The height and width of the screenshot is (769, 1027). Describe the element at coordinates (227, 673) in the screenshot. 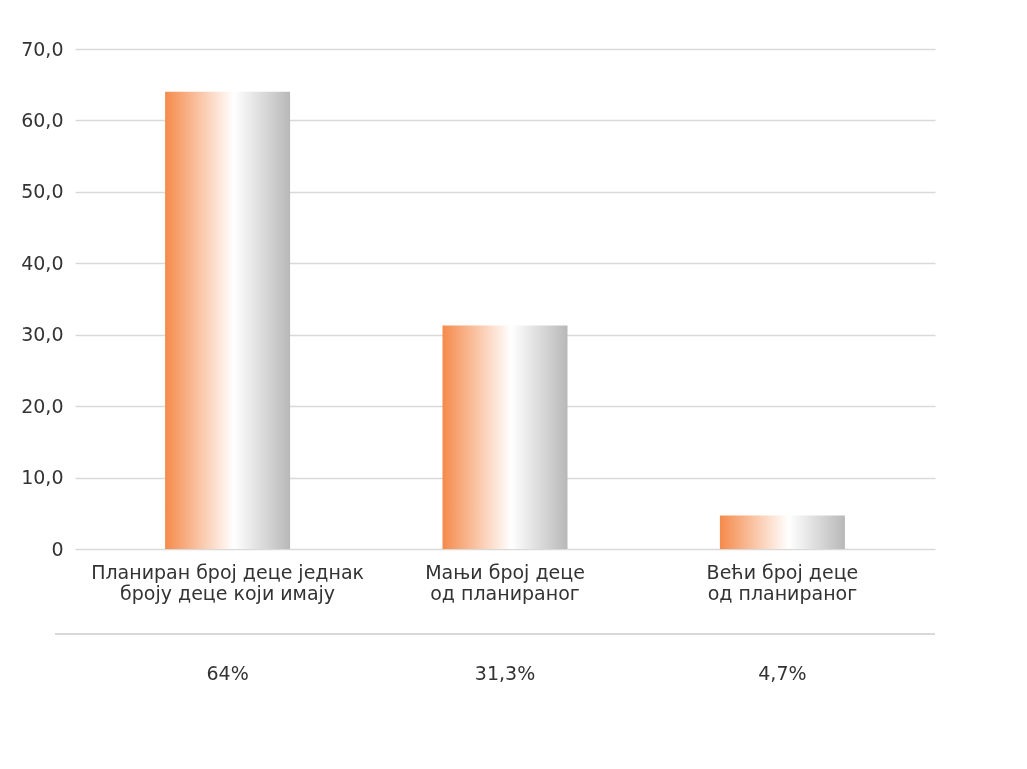

I see `data-label: 64%` at that location.